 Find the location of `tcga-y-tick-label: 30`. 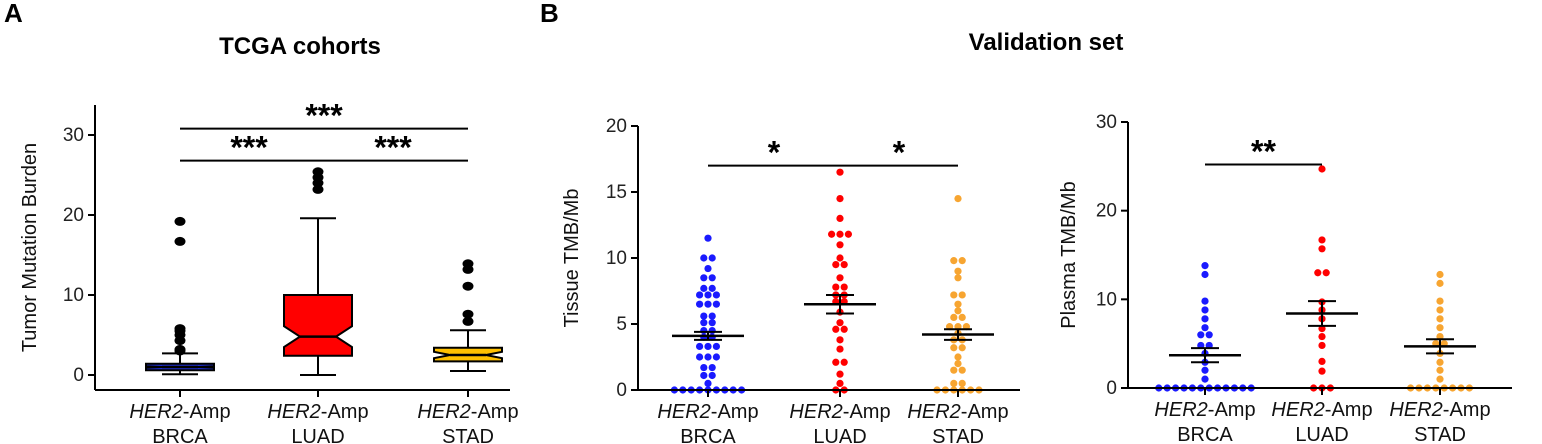

tcga-y-tick-label: 30 is located at coordinates (73, 135).